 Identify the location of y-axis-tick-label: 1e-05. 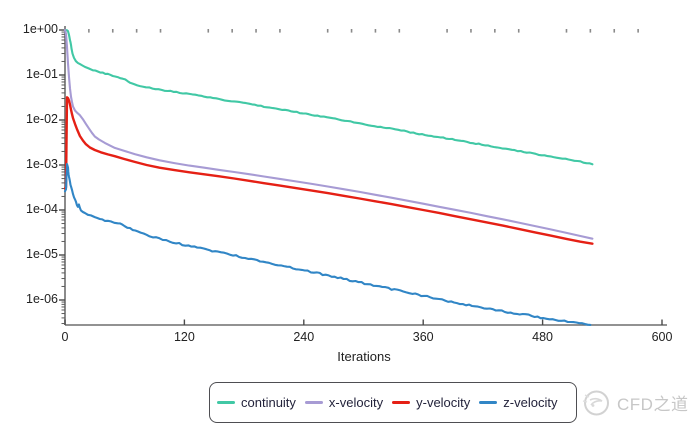
(42, 254).